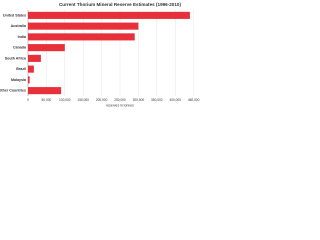  Describe the element at coordinates (13, 91) in the screenshot. I see `y-tick-label: Other Countries` at that location.